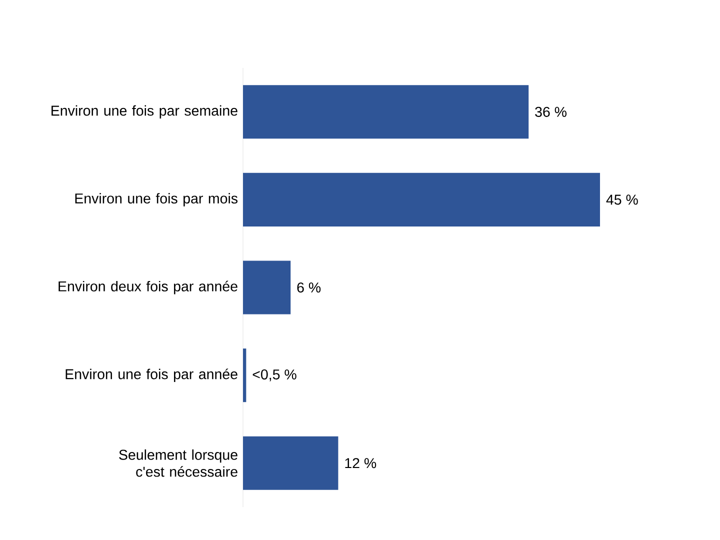 This screenshot has width=720, height=540. What do you see at coordinates (622, 199) in the screenshot?
I see `data-label: 45 %` at bounding box center [622, 199].